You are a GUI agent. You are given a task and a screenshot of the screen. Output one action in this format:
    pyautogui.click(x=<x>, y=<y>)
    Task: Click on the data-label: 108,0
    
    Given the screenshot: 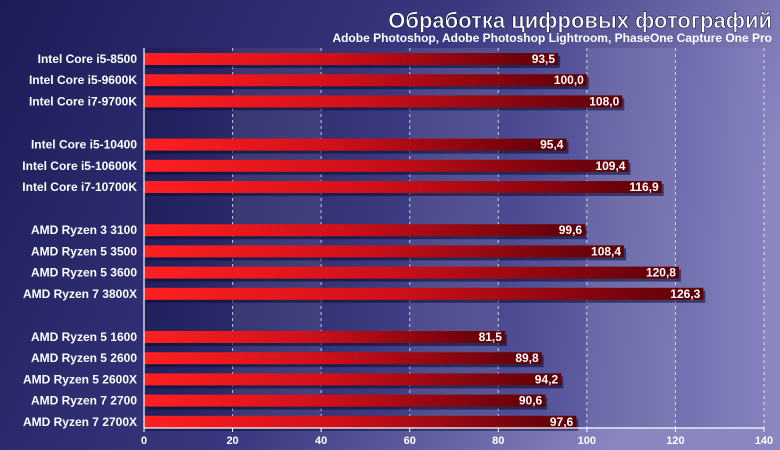 What is the action you would take?
    pyautogui.click(x=604, y=101)
    